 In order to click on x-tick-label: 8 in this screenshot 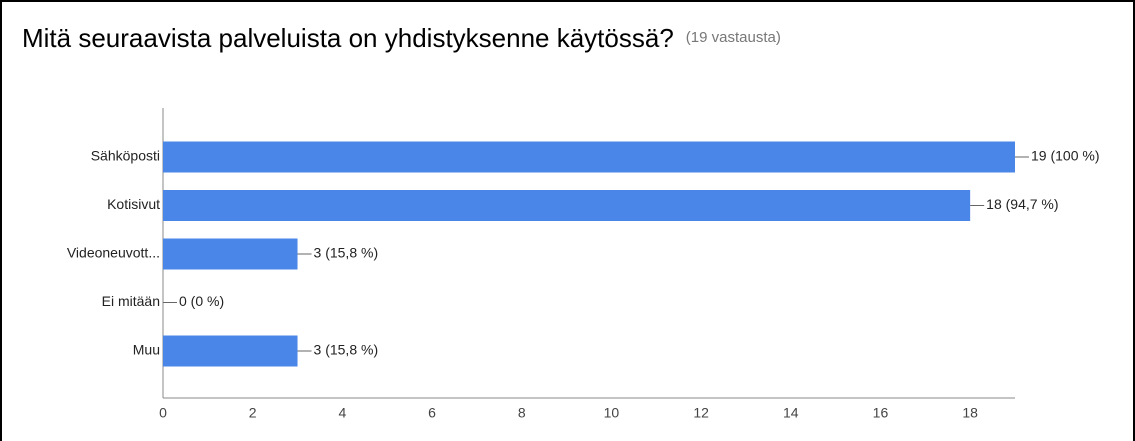, I will do `click(522, 413)`.